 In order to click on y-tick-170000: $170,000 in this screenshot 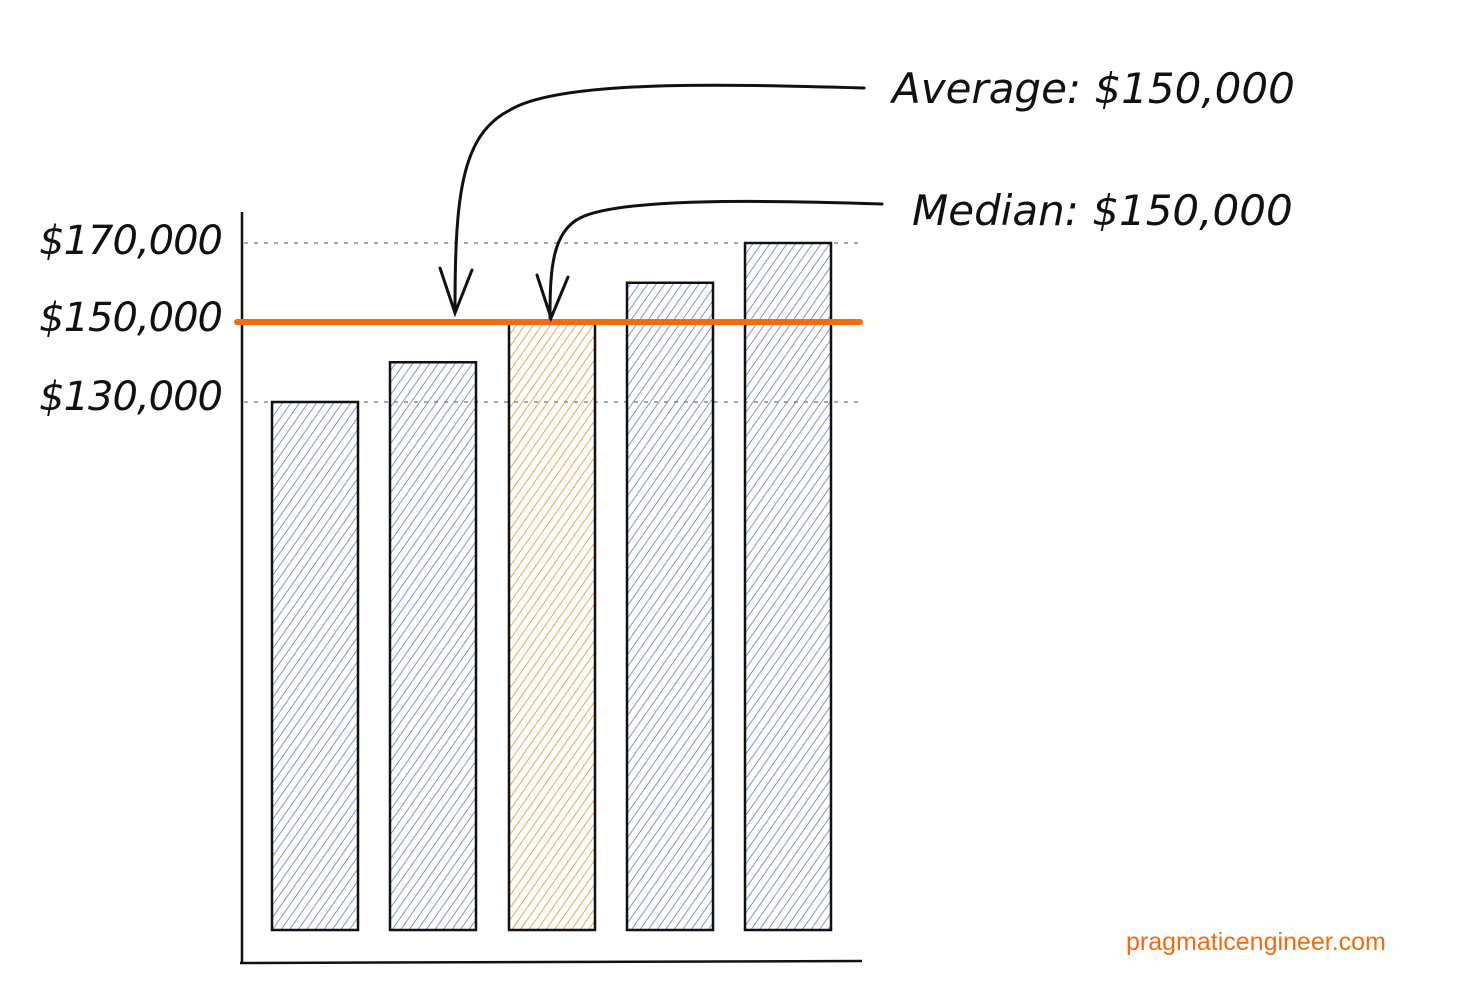, I will do `click(131, 241)`.